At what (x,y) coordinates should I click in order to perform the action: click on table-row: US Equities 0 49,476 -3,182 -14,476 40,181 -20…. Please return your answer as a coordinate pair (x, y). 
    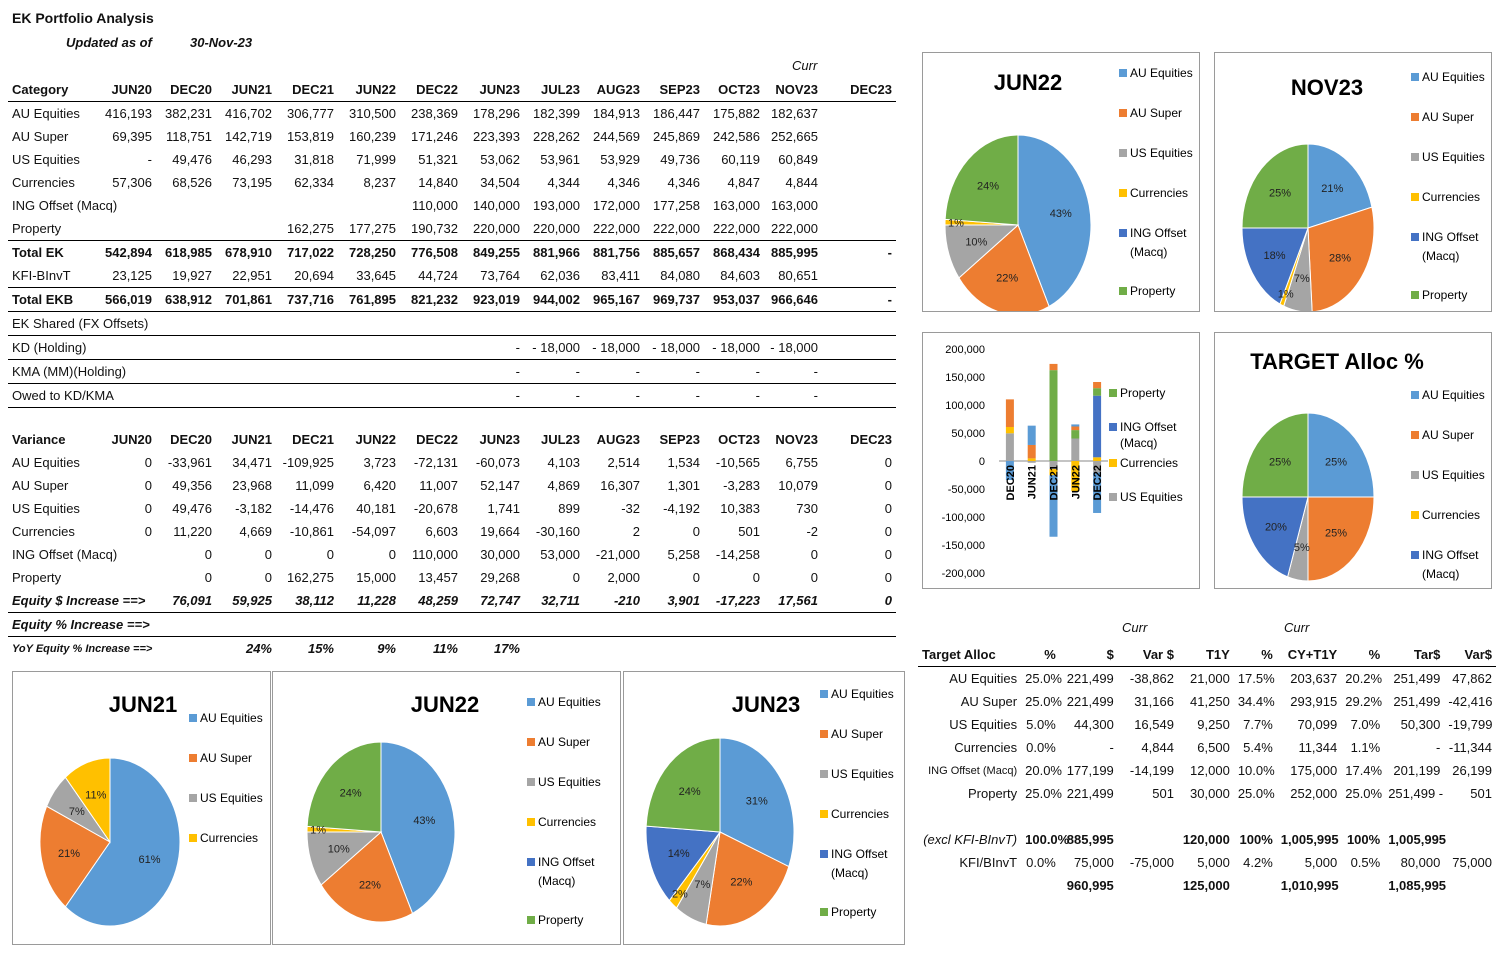
    Looking at the image, I should click on (452, 508).